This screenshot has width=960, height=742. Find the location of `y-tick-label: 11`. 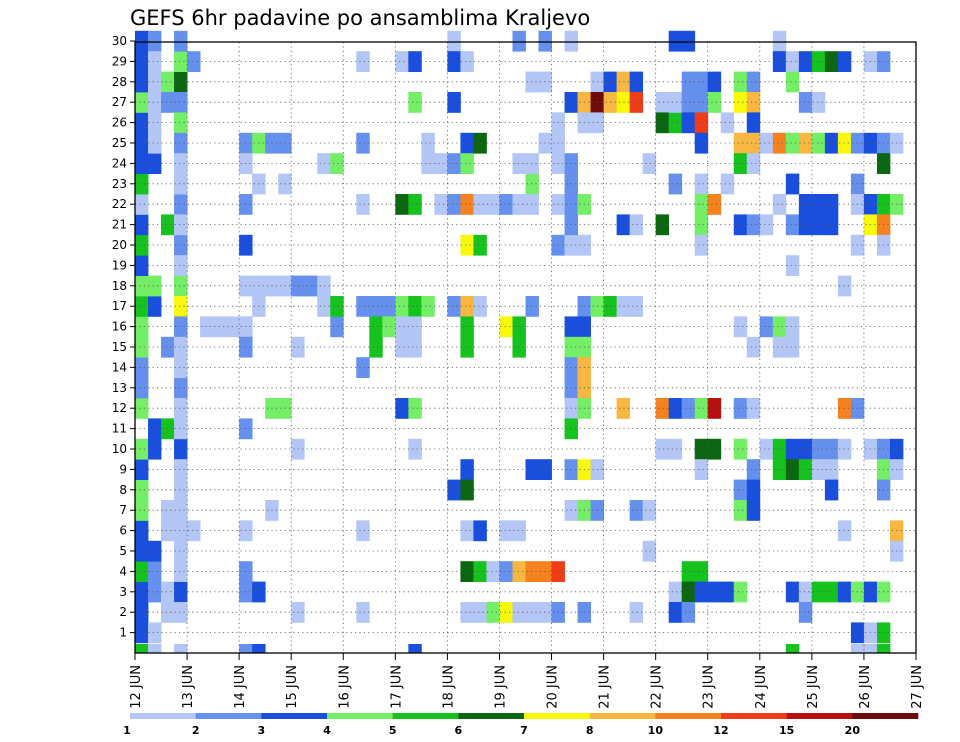

y-tick-label: 11 is located at coordinates (119, 429).